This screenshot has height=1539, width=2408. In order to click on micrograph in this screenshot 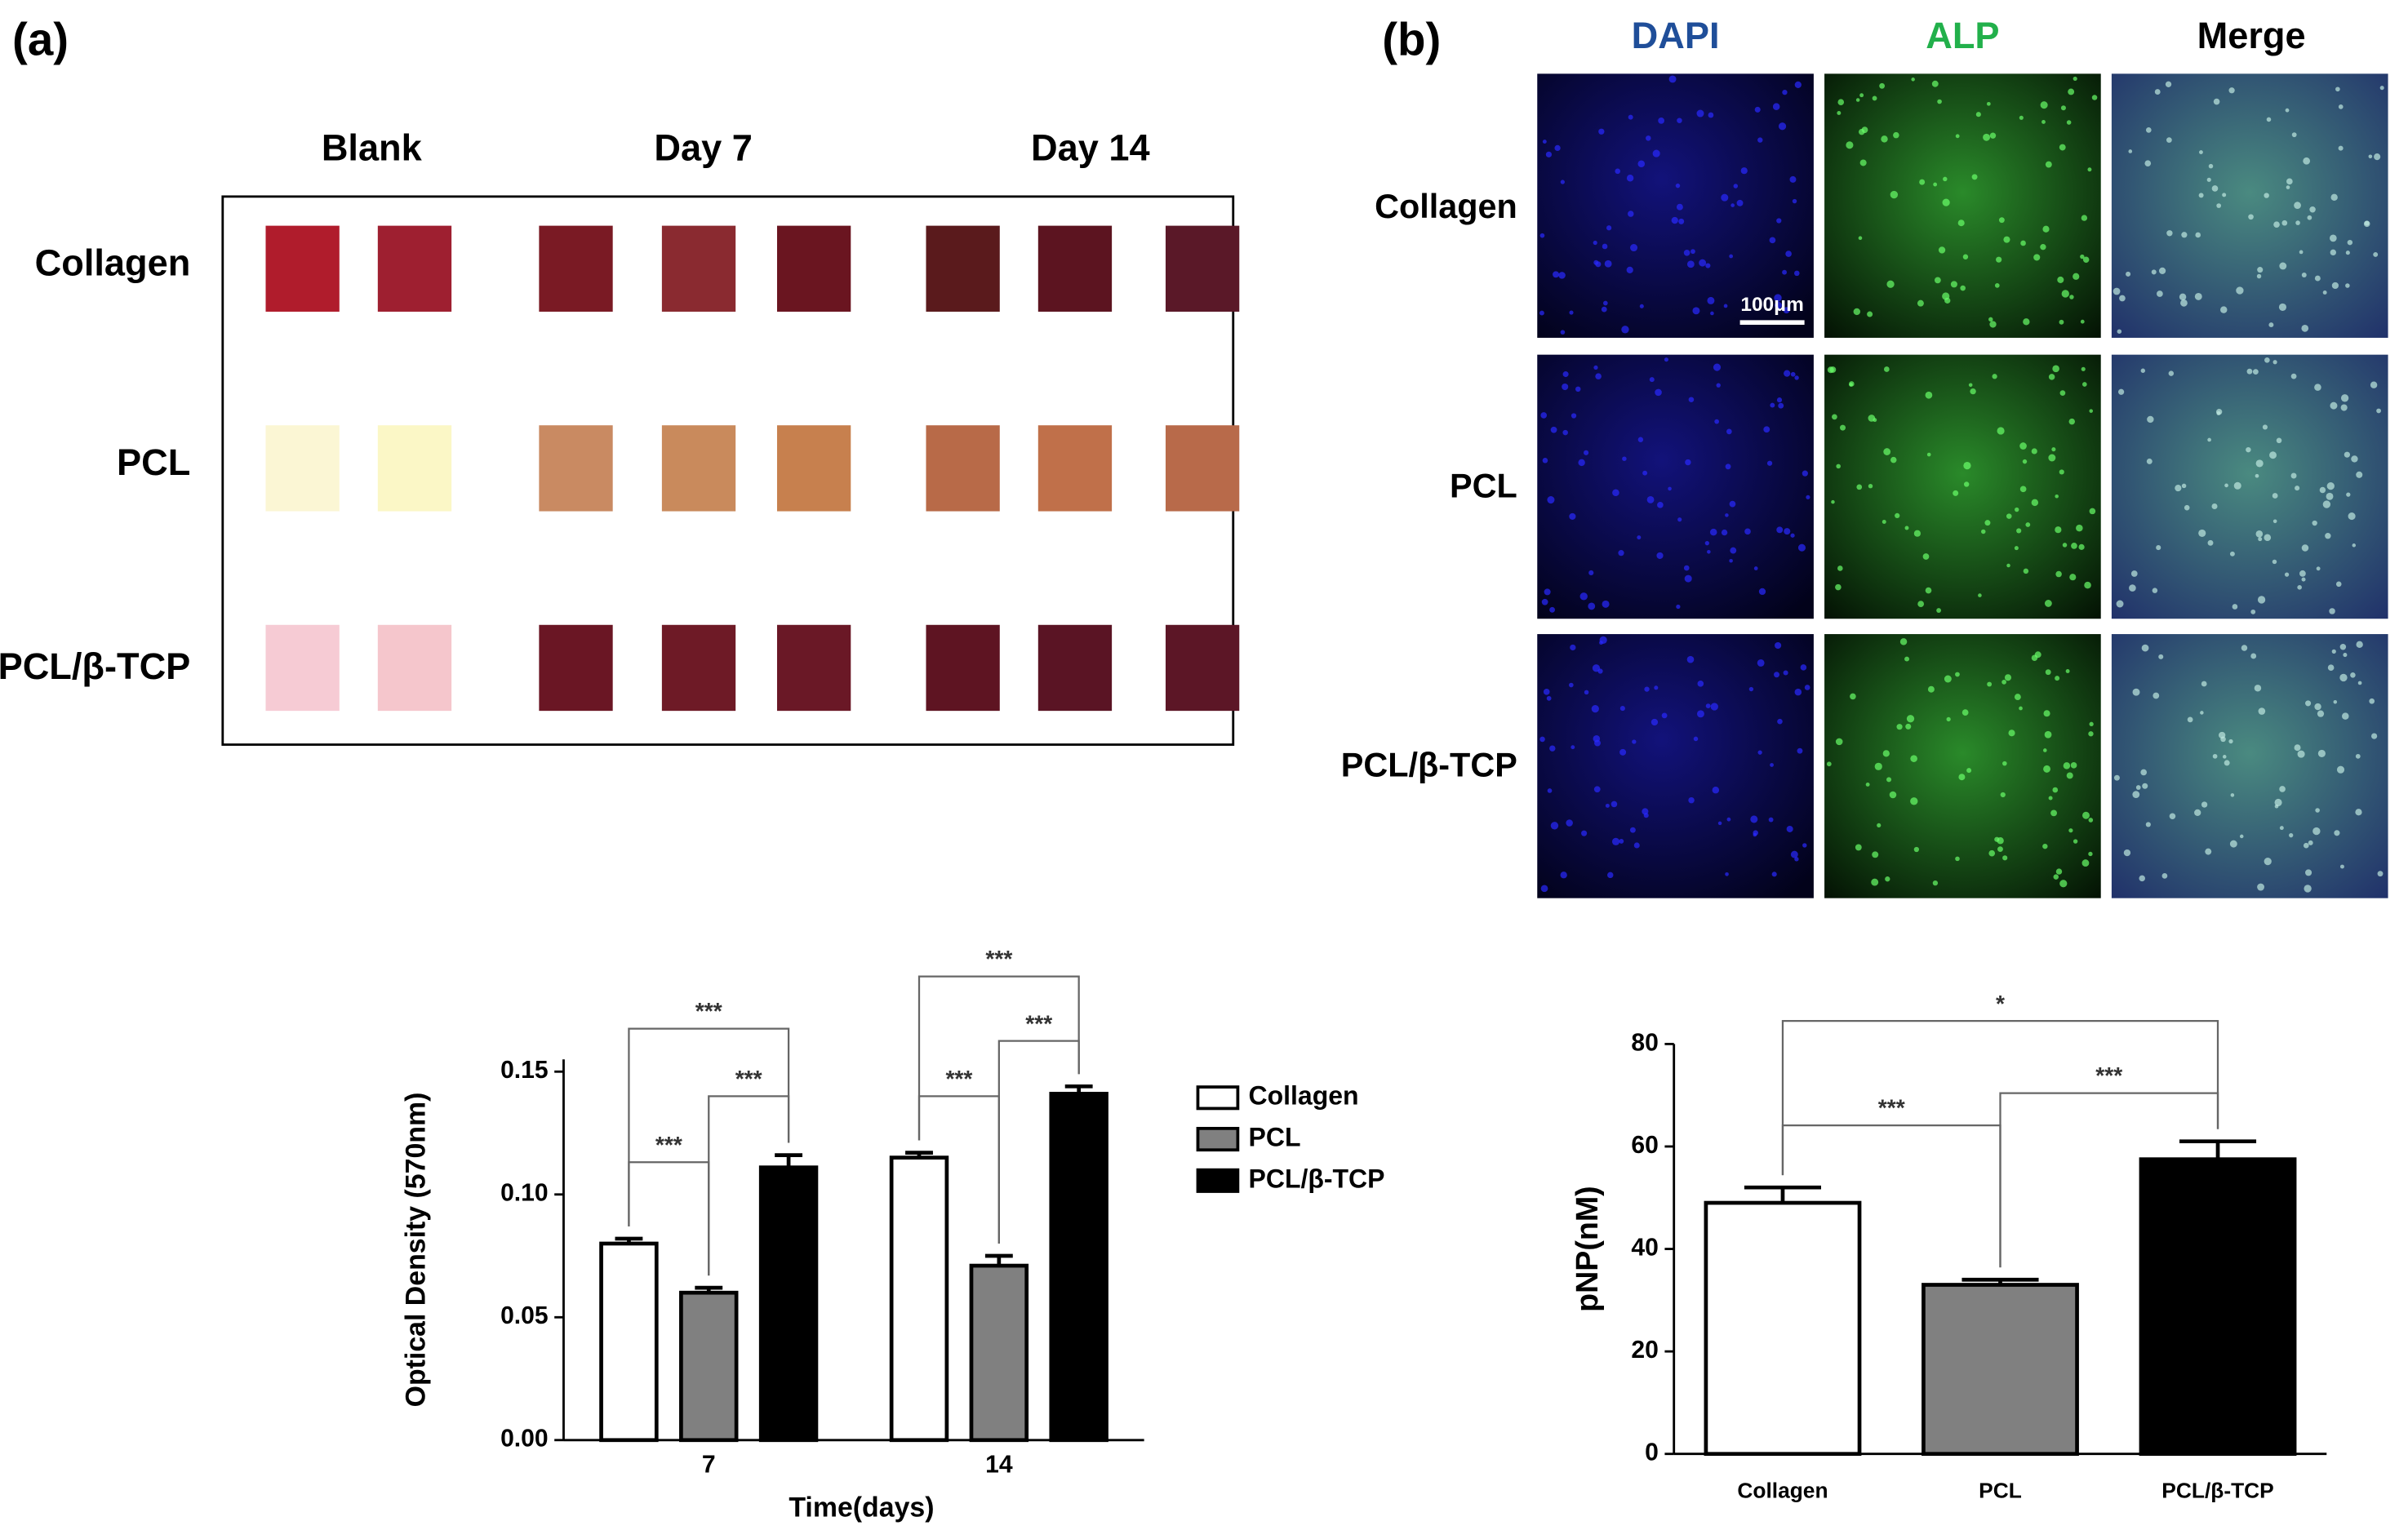, I will do `click(2249, 486)`.